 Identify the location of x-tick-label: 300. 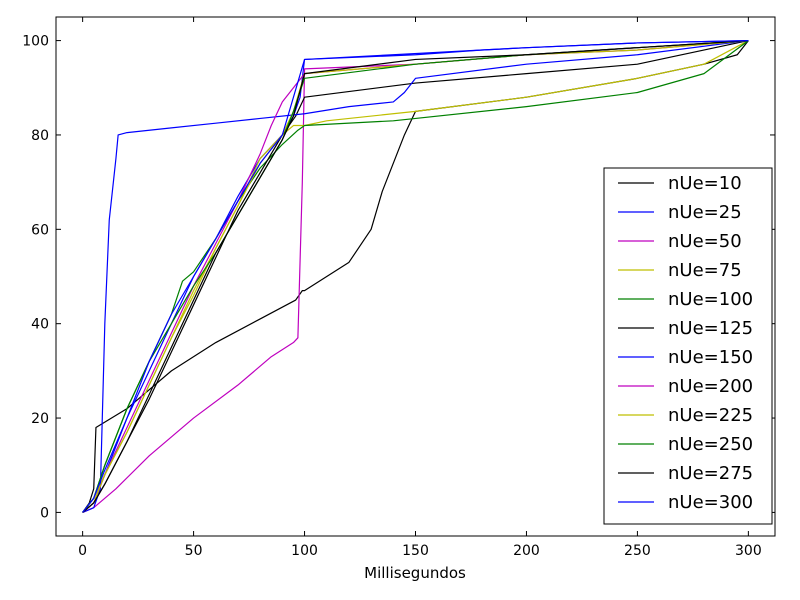
(748, 551).